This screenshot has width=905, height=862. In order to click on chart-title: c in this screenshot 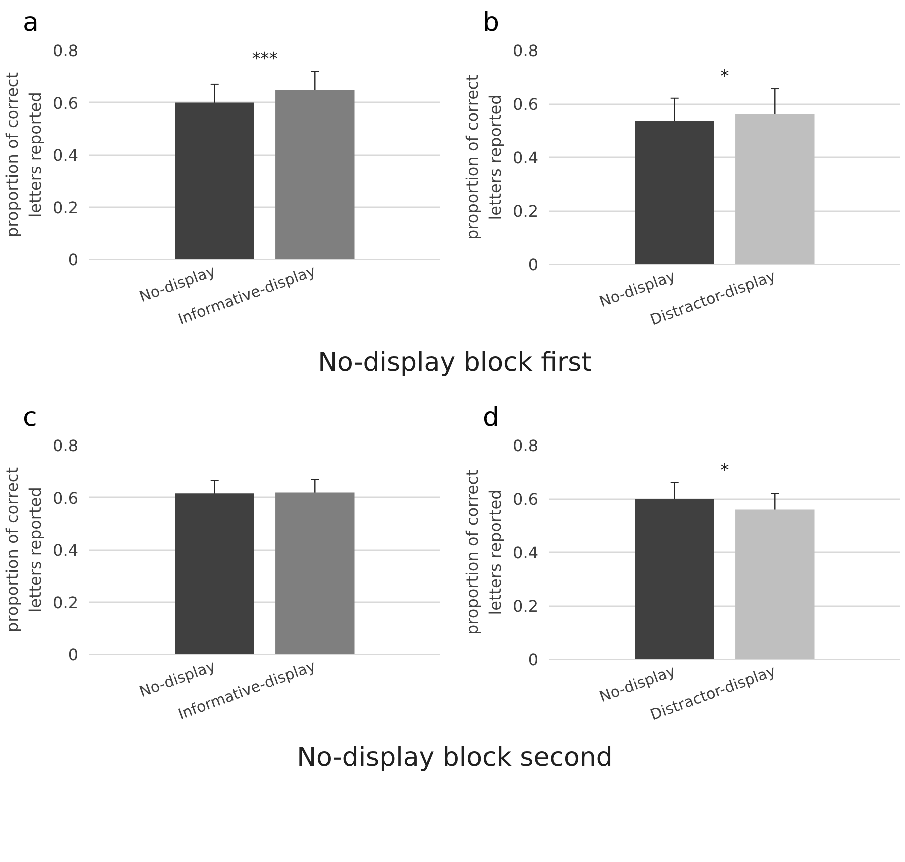, I will do `click(30, 418)`.